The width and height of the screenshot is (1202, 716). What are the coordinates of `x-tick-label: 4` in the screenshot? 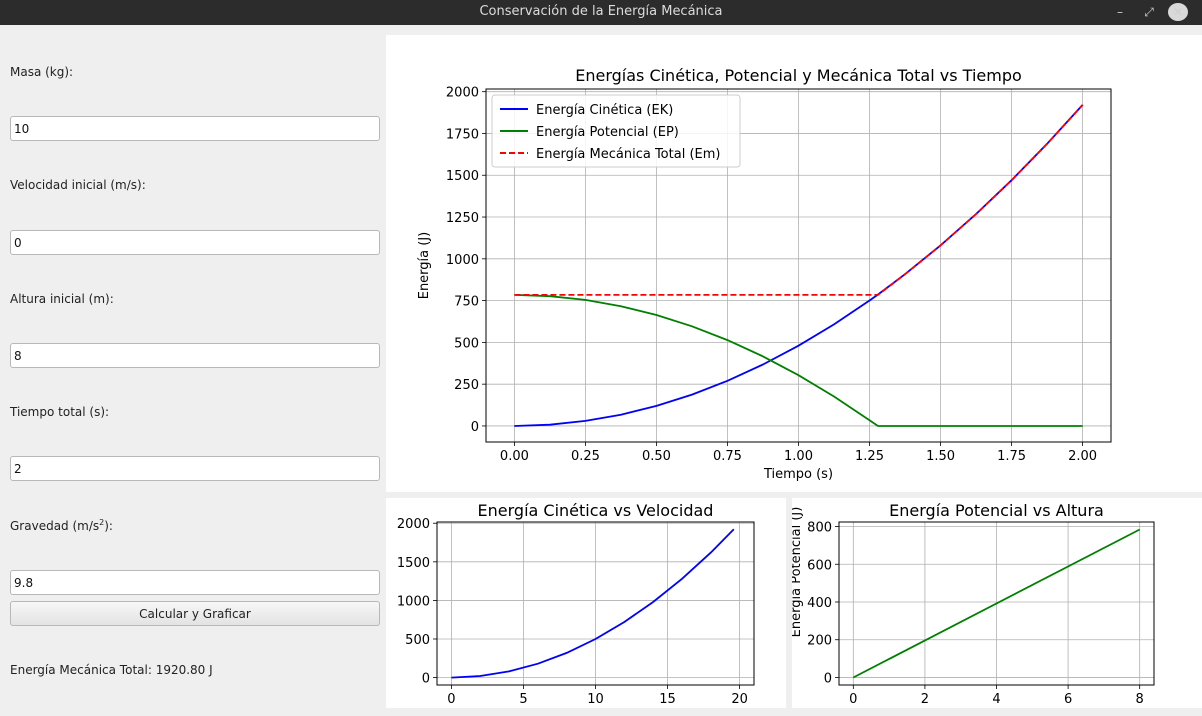 It's located at (996, 699).